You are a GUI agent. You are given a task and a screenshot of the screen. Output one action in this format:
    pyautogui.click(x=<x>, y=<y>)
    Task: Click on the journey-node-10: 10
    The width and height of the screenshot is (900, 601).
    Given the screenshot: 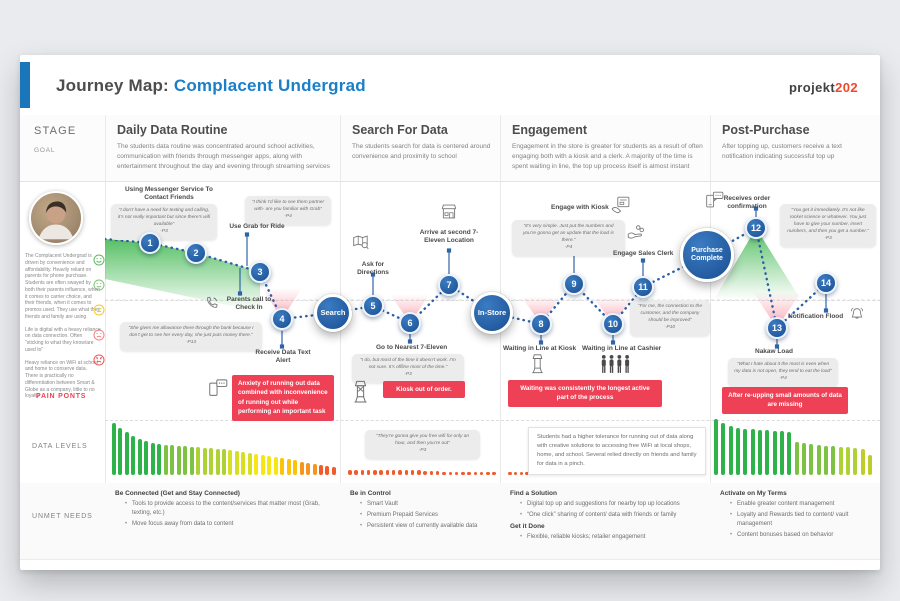 What is the action you would take?
    pyautogui.click(x=613, y=324)
    